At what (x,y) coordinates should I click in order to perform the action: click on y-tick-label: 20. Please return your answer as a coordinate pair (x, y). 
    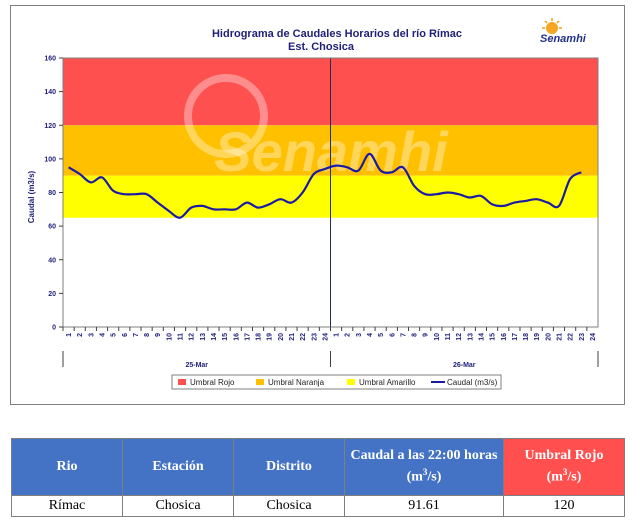
    Looking at the image, I should click on (52, 294).